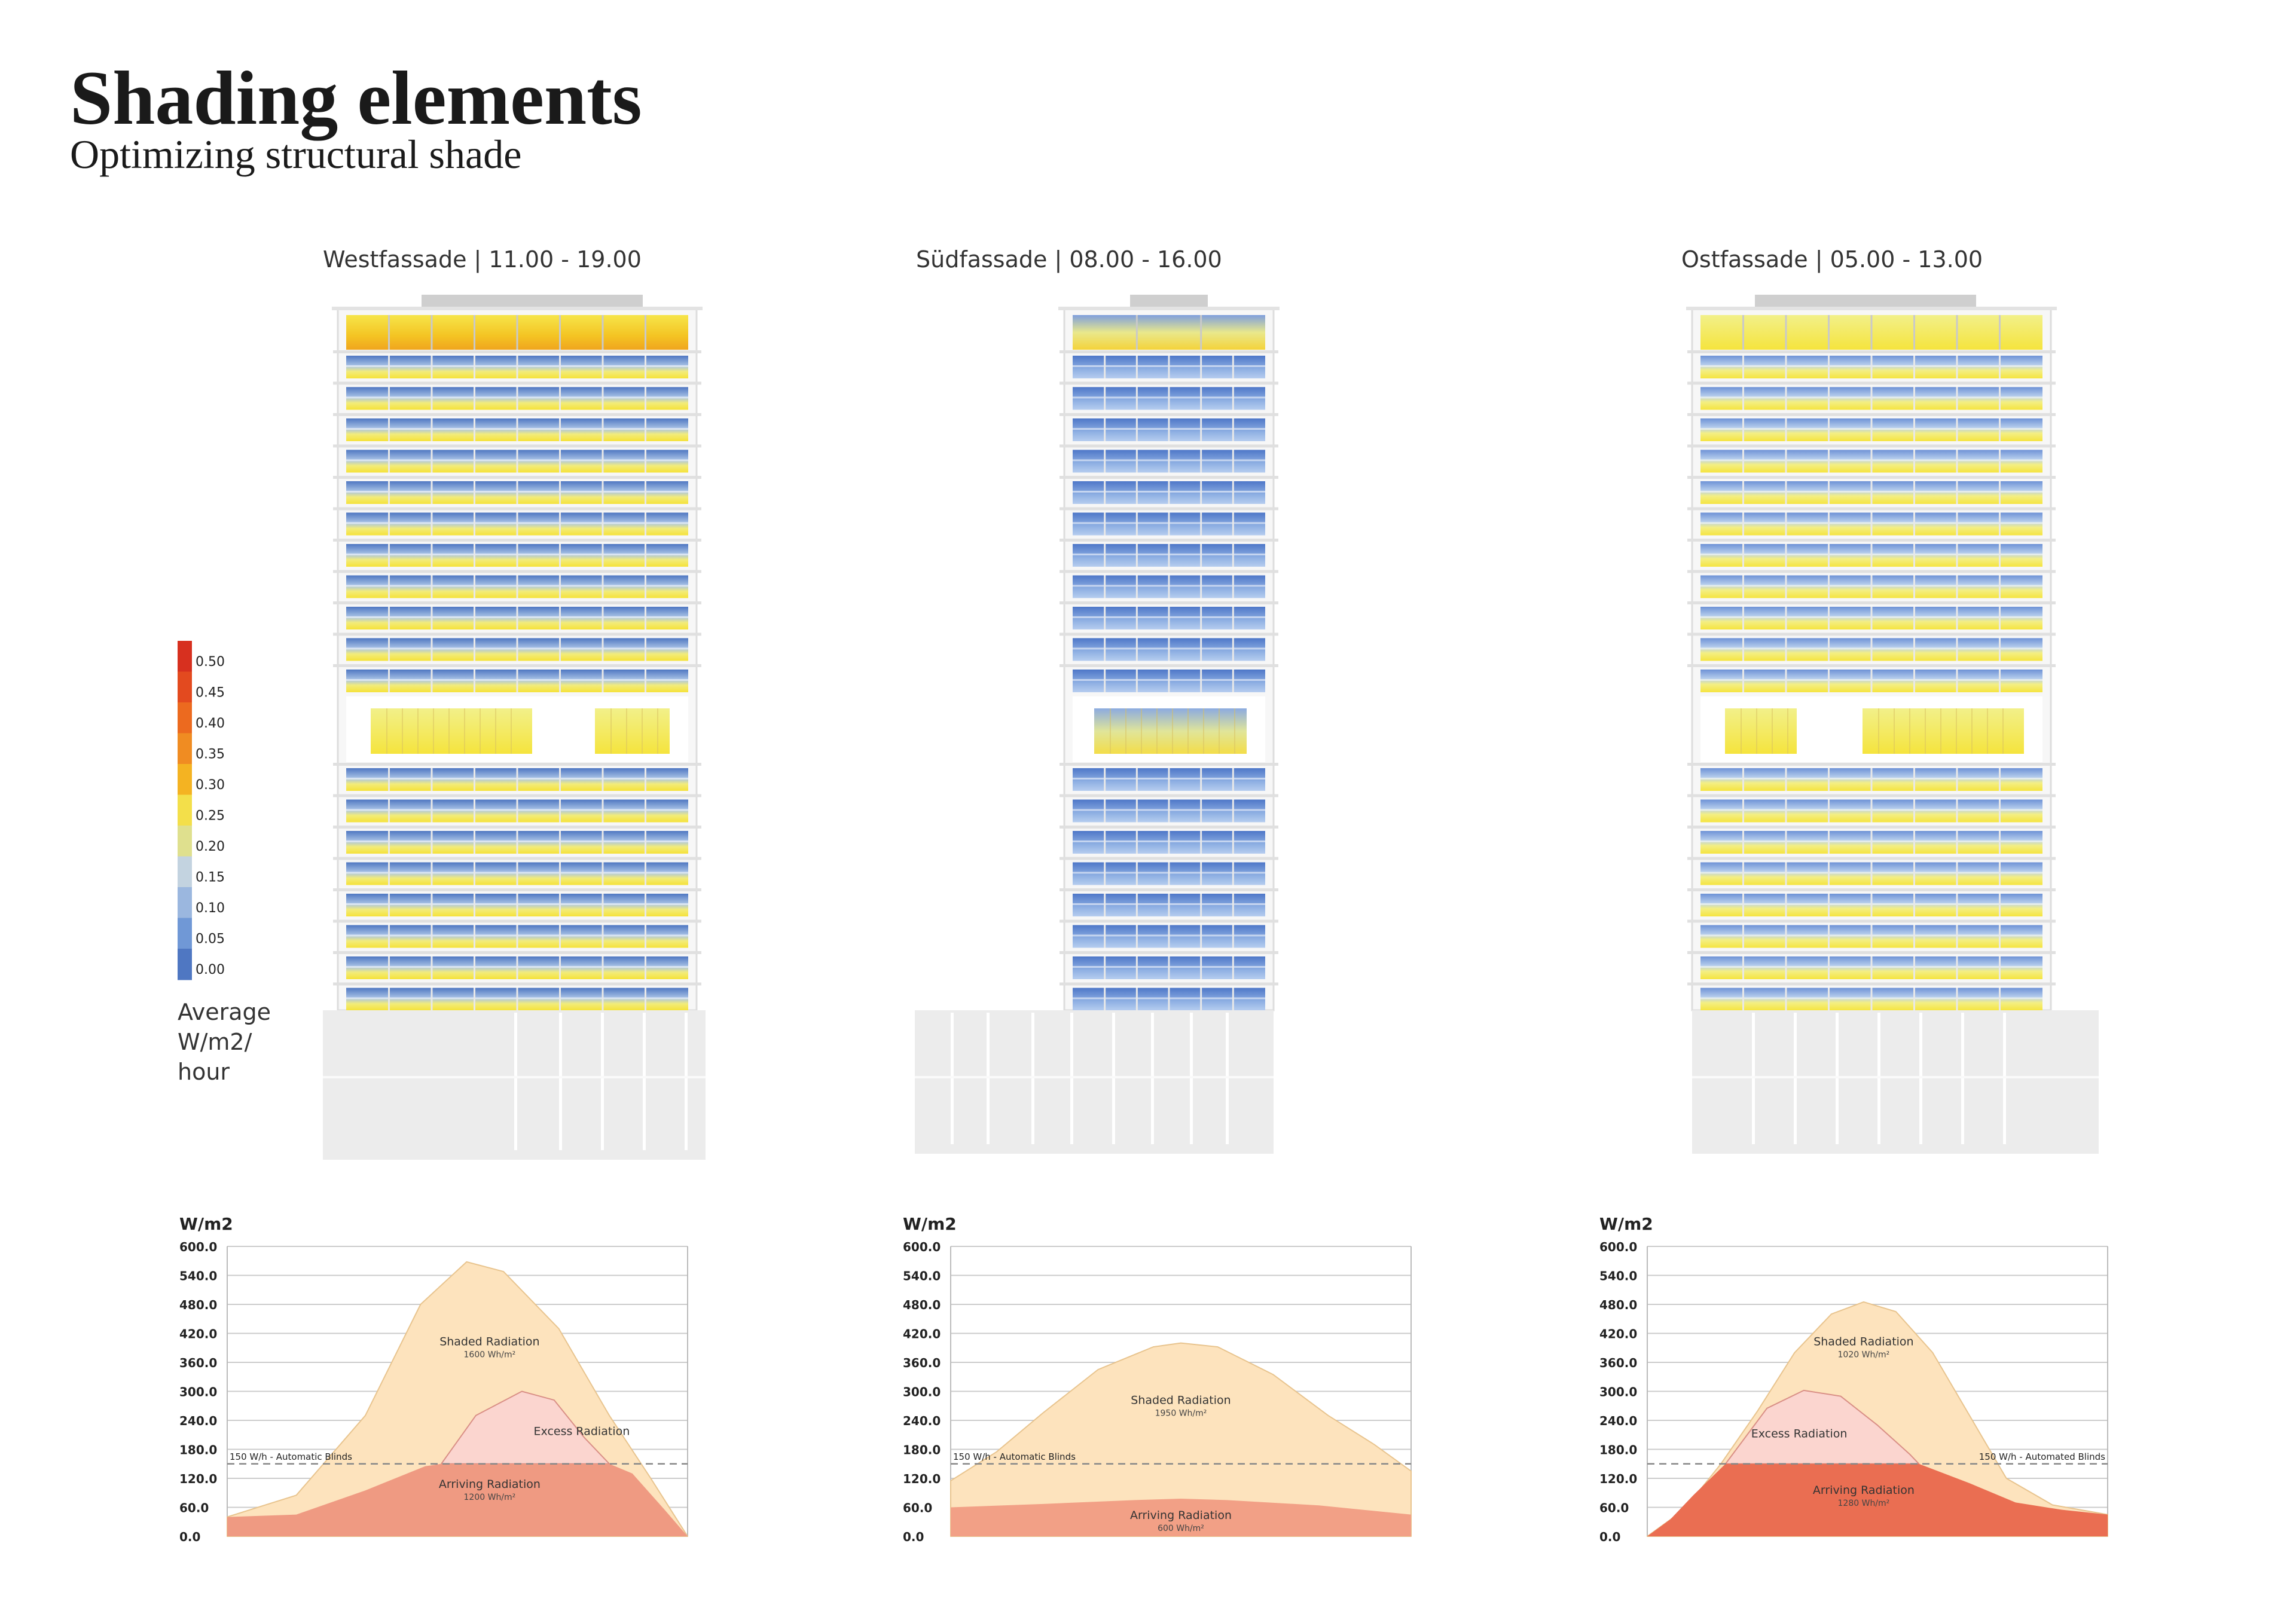 This screenshot has width=2296, height=1623. I want to click on legend-tick-label: 0.05, so click(210, 940).